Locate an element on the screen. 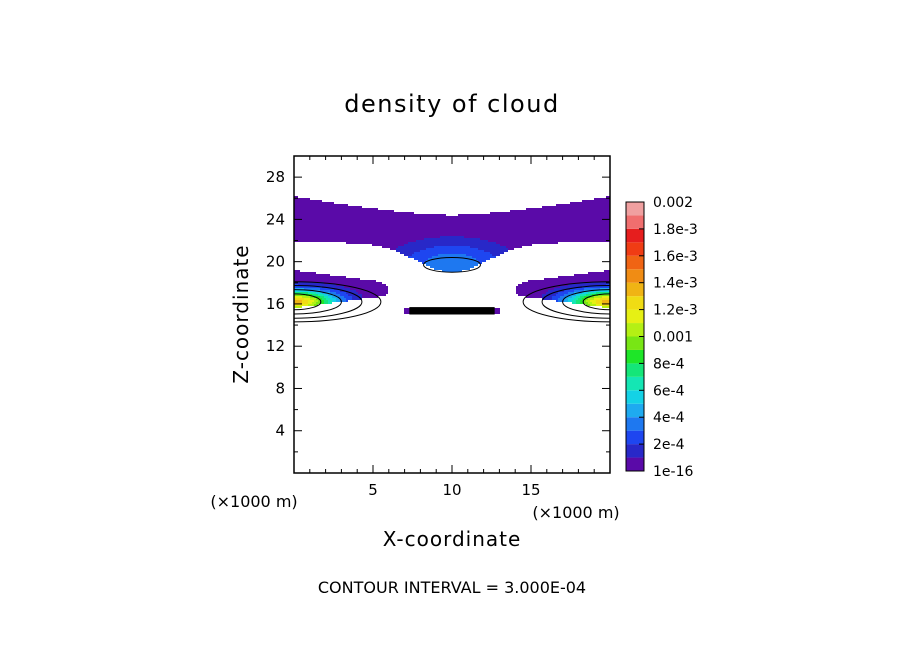 The width and height of the screenshot is (904, 654). chart-title: density of cloud is located at coordinates (451, 104).